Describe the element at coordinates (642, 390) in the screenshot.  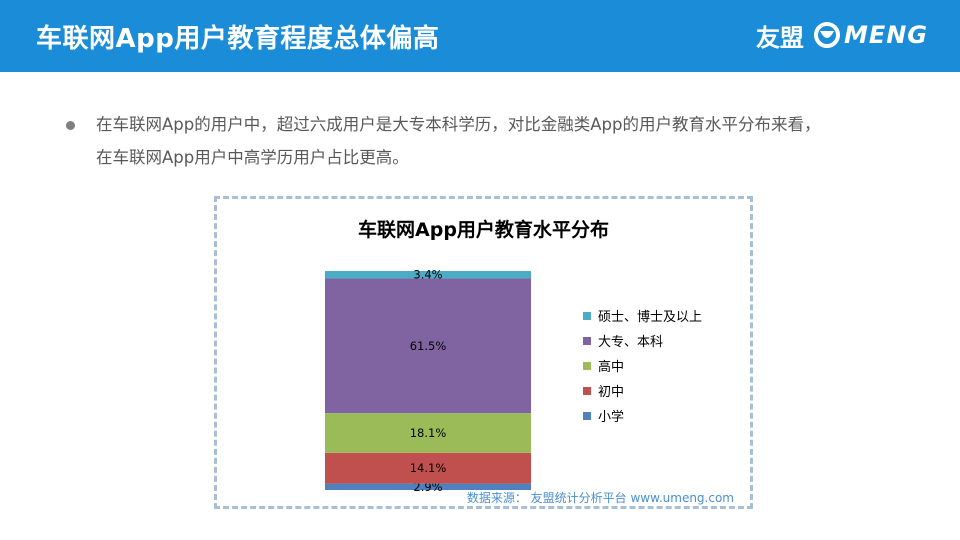
I see `legend-item: 初中` at that location.